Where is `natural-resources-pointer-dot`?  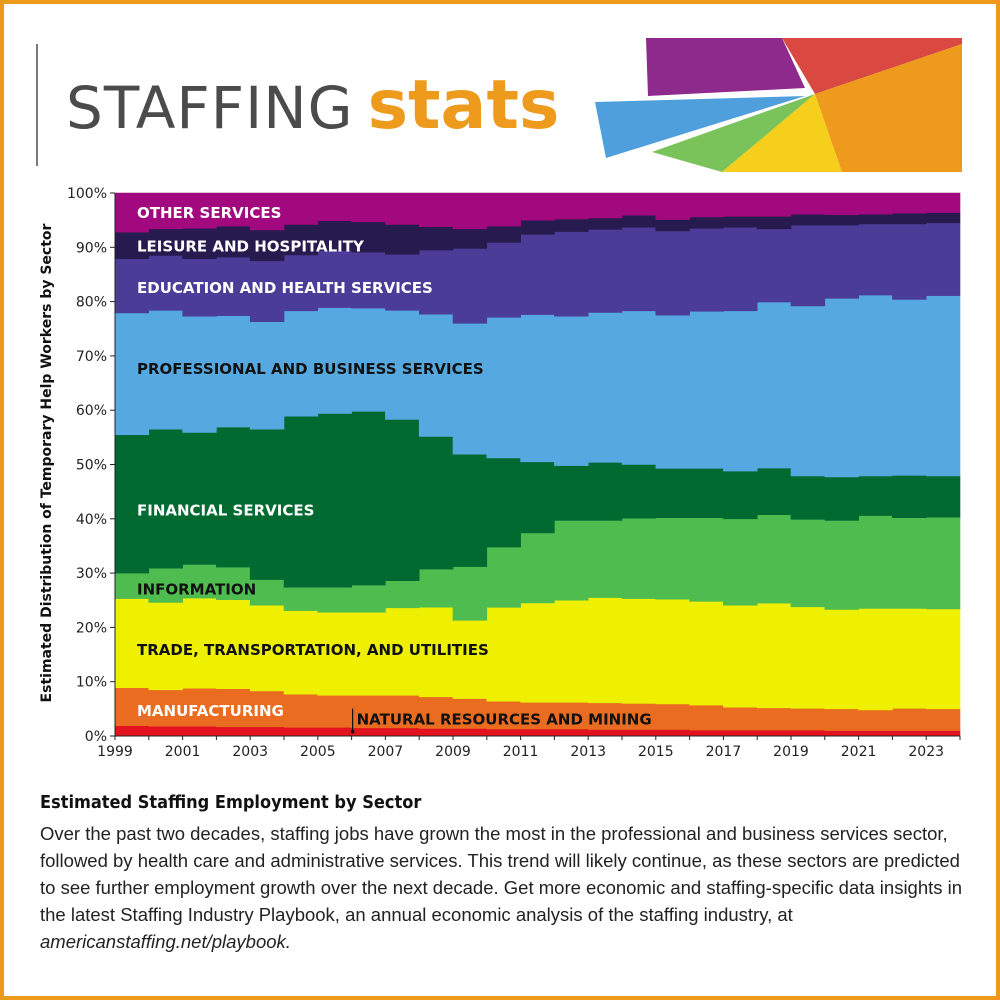 natural-resources-pointer-dot is located at coordinates (352, 731).